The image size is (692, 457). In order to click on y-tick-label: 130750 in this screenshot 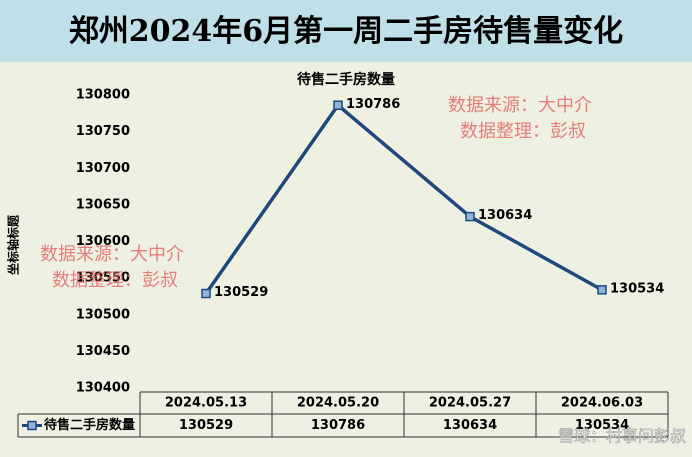, I will do `click(103, 131)`.